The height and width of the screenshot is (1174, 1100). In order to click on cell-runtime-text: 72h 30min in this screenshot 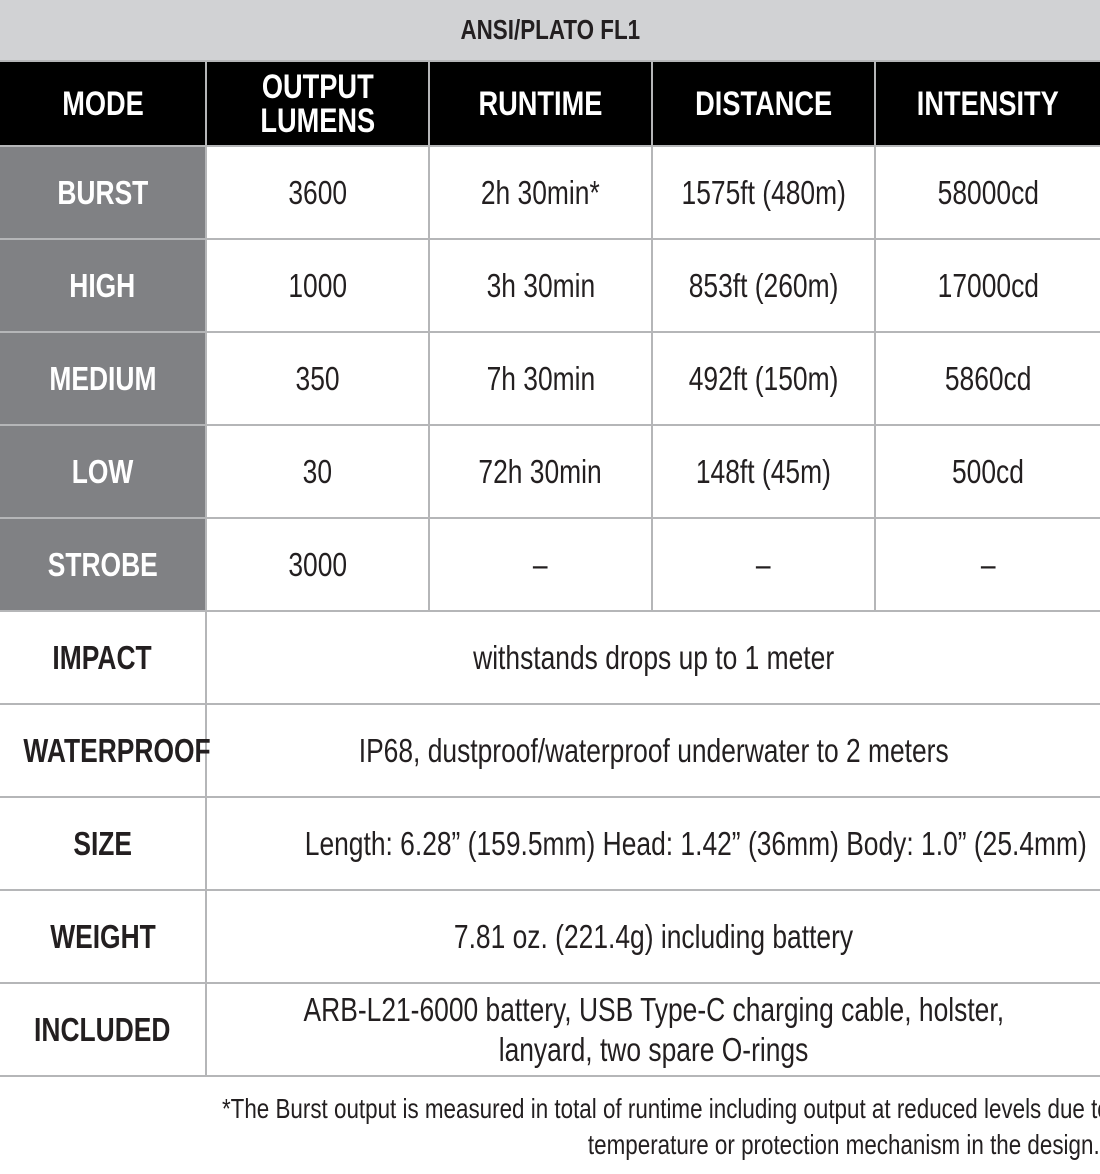, I will do `click(540, 471)`.